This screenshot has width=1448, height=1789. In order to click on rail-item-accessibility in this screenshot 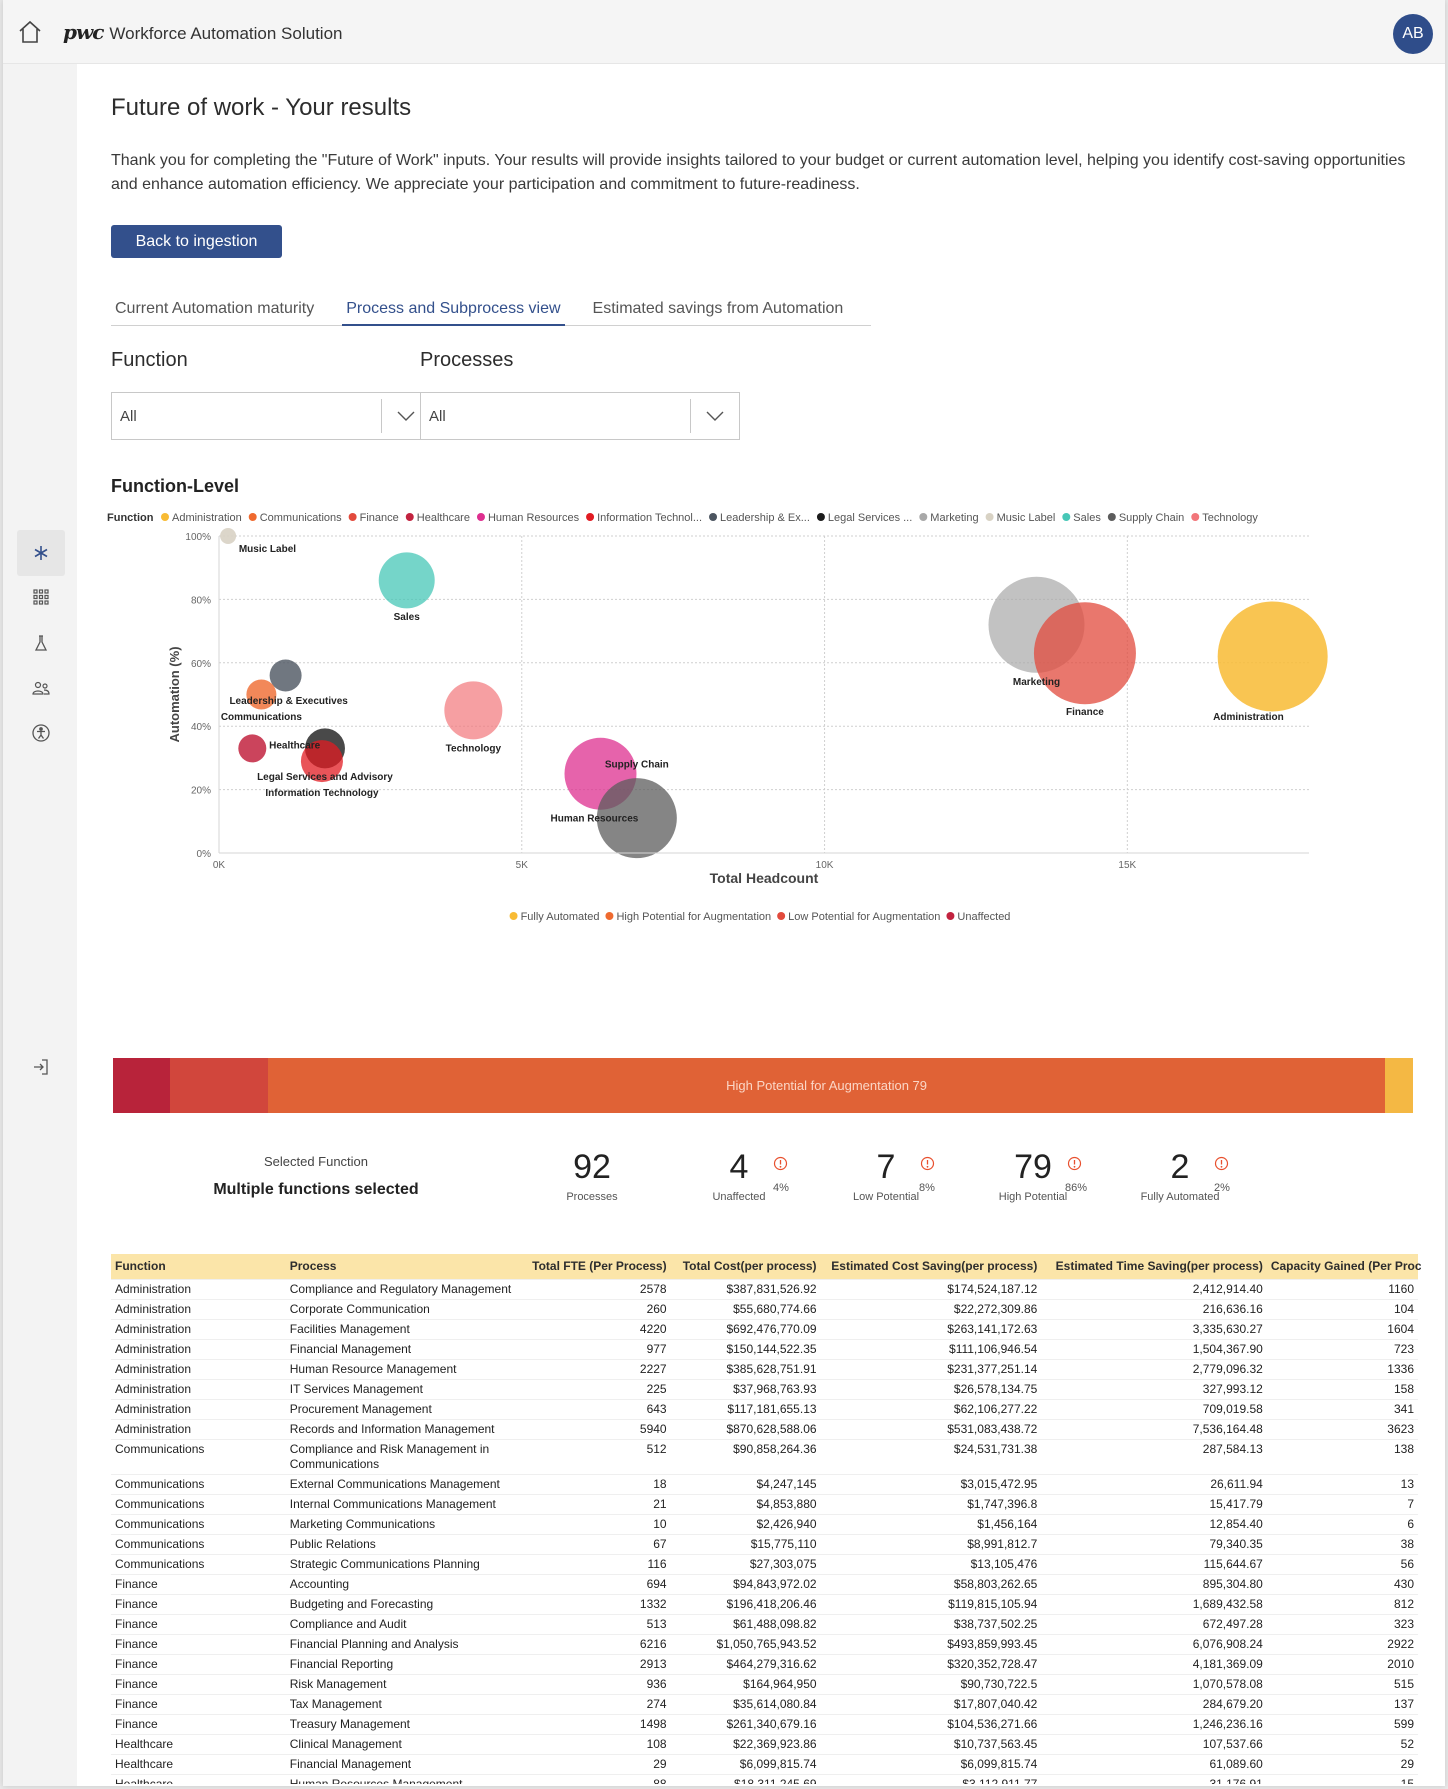, I will do `click(41, 733)`.